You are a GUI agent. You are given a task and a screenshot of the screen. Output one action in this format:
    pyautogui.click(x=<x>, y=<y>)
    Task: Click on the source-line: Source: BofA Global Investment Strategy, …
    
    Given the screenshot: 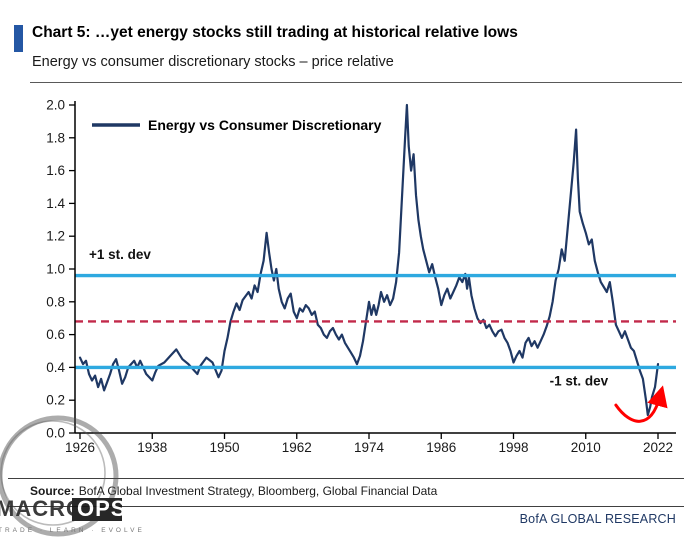 What is the action you would take?
    pyautogui.click(x=233, y=491)
    